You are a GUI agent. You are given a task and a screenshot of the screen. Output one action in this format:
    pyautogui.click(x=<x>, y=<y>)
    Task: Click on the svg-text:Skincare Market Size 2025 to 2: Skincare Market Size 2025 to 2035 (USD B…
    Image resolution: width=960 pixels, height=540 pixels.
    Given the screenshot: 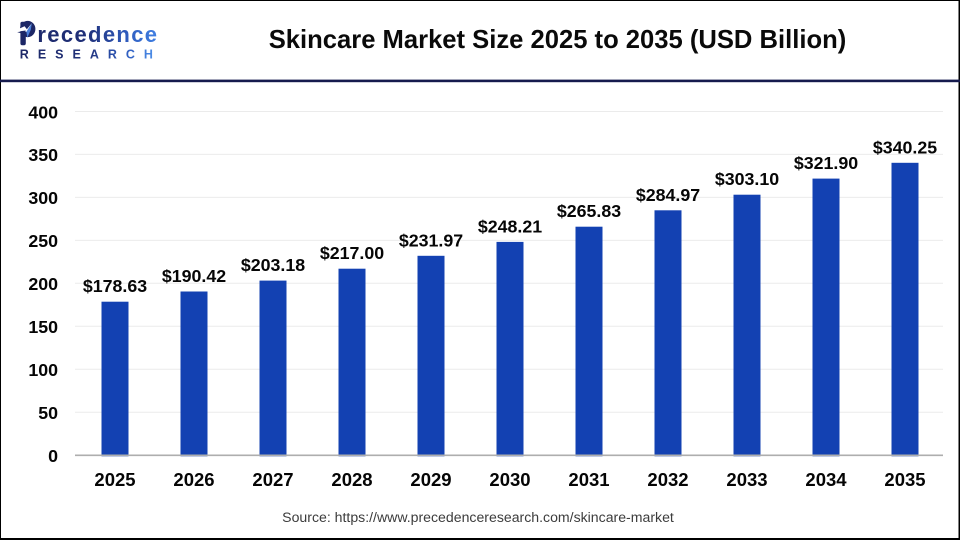 What is the action you would take?
    pyautogui.click(x=558, y=40)
    